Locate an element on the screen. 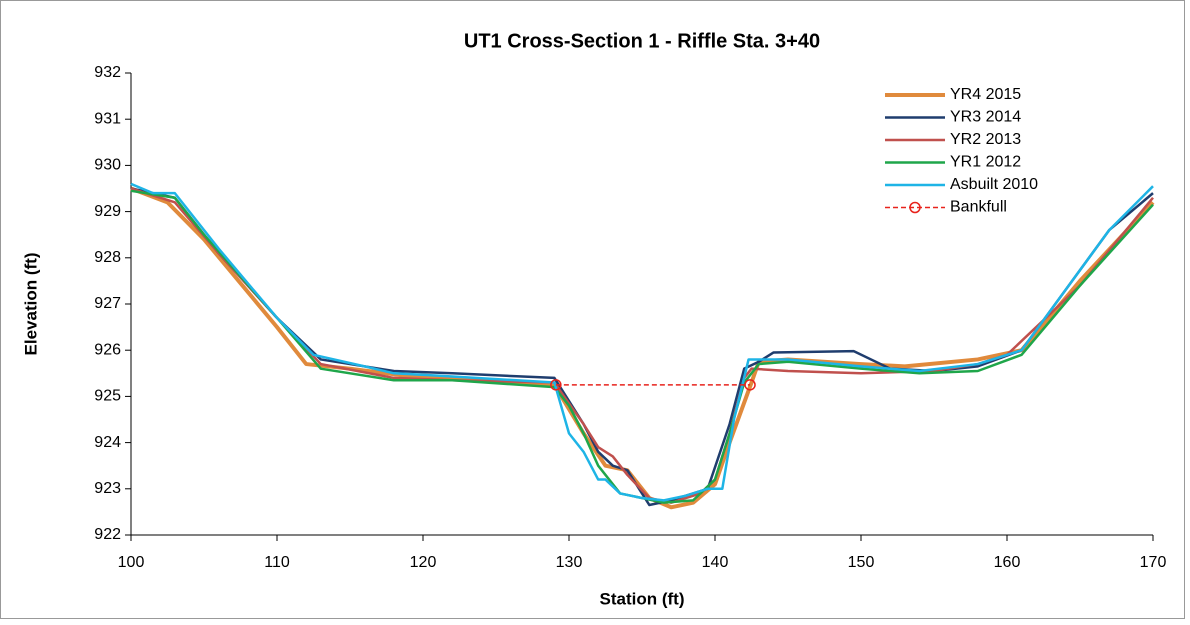 This screenshot has height=625, width=1190. x-tick-label: 170 is located at coordinates (1153, 562).